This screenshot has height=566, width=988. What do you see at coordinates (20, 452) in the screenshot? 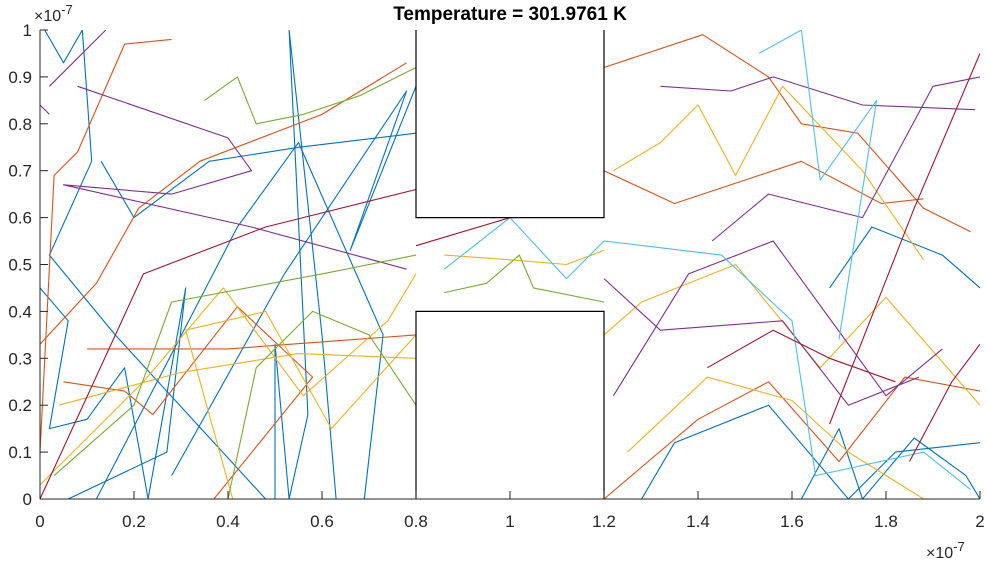
I see `y-tick-label: 0.1` at bounding box center [20, 452].